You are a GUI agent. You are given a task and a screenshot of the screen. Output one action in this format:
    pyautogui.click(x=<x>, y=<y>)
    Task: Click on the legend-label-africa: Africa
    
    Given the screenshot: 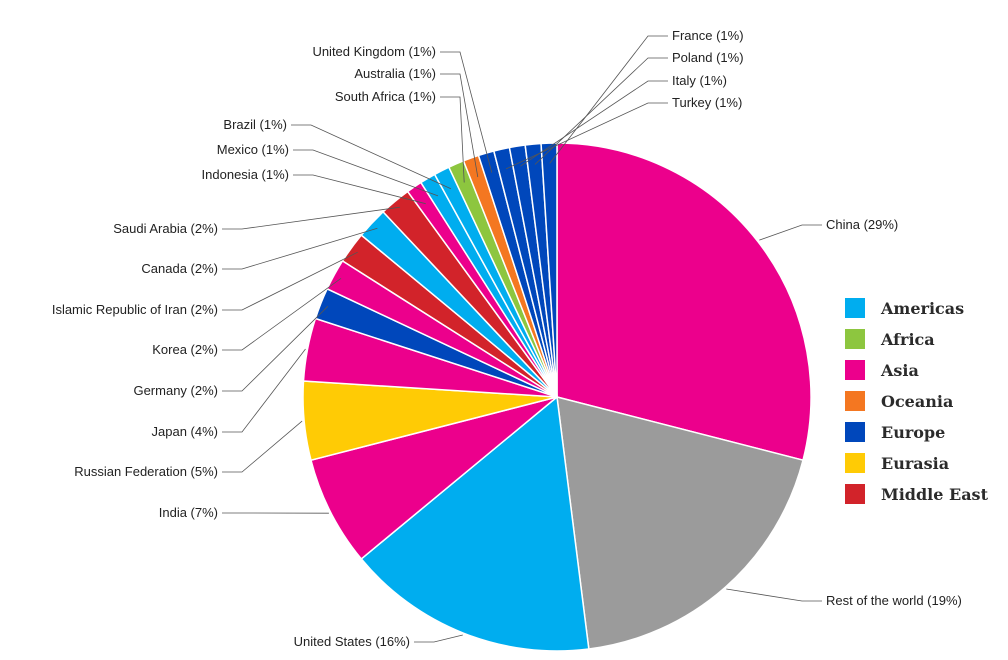 What is the action you would take?
    pyautogui.click(x=907, y=339)
    